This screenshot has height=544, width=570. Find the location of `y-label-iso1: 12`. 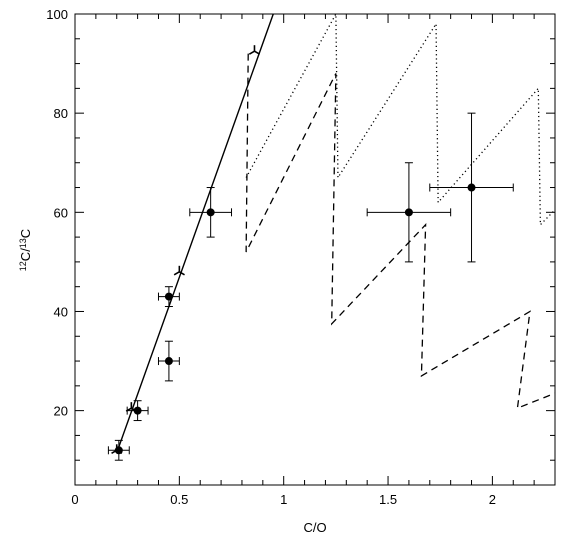

y-label-iso1: 12 is located at coordinates (23, 266).